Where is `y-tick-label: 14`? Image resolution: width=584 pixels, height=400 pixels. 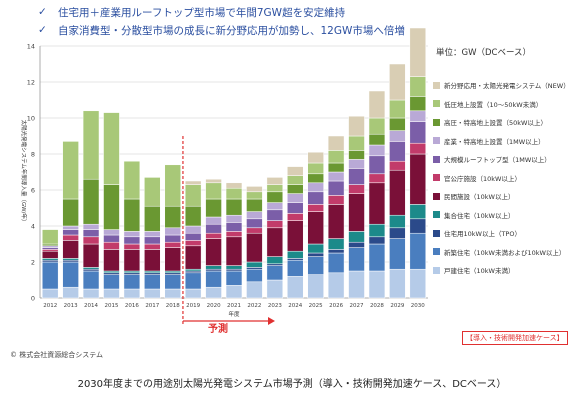
y-tick-label: 14 is located at coordinates (31, 47).